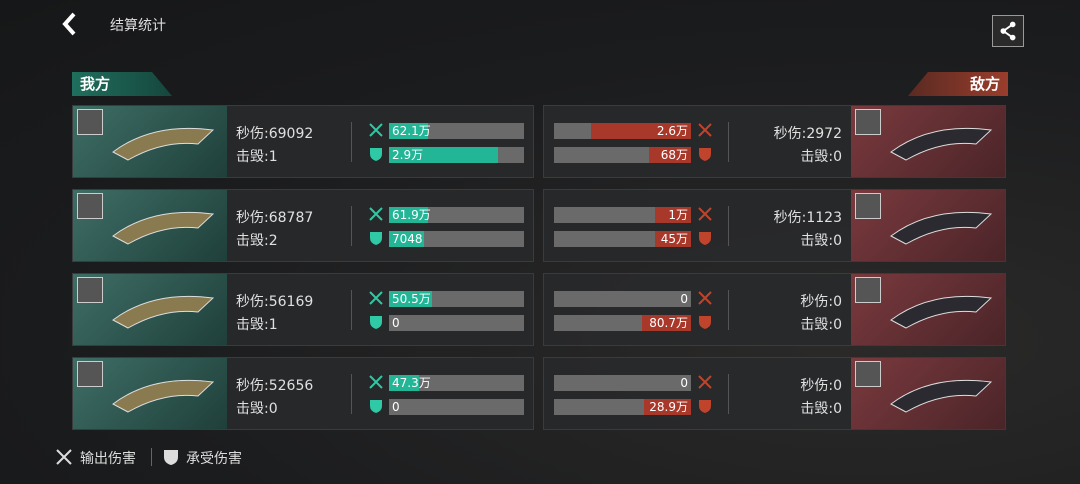 The image size is (1080, 484). What do you see at coordinates (122, 84) in the screenshot?
I see `ally-tag: 我方` at bounding box center [122, 84].